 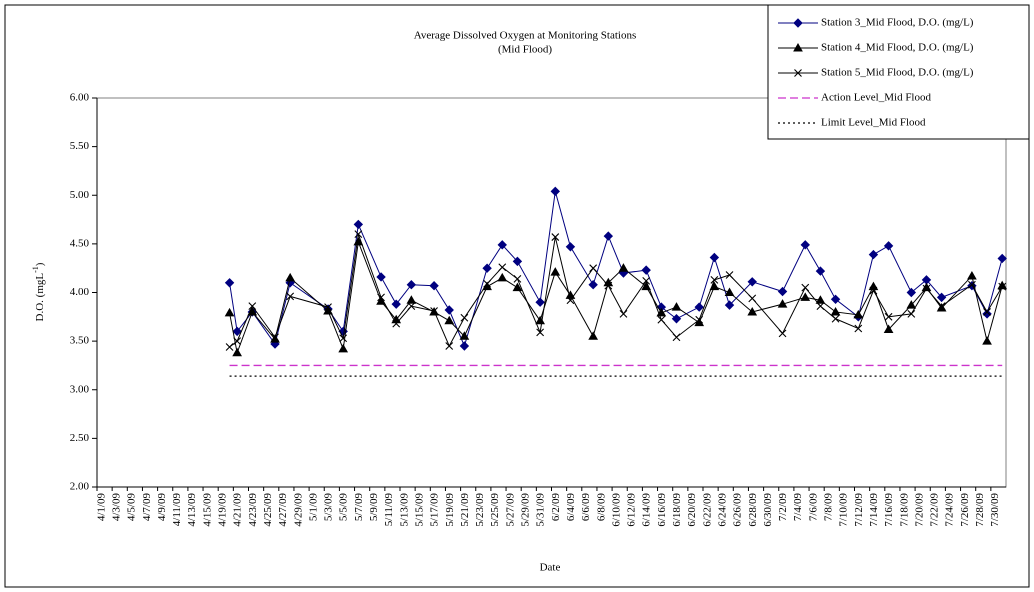 I want to click on y-tick-label: 4.00, so click(x=80, y=292).